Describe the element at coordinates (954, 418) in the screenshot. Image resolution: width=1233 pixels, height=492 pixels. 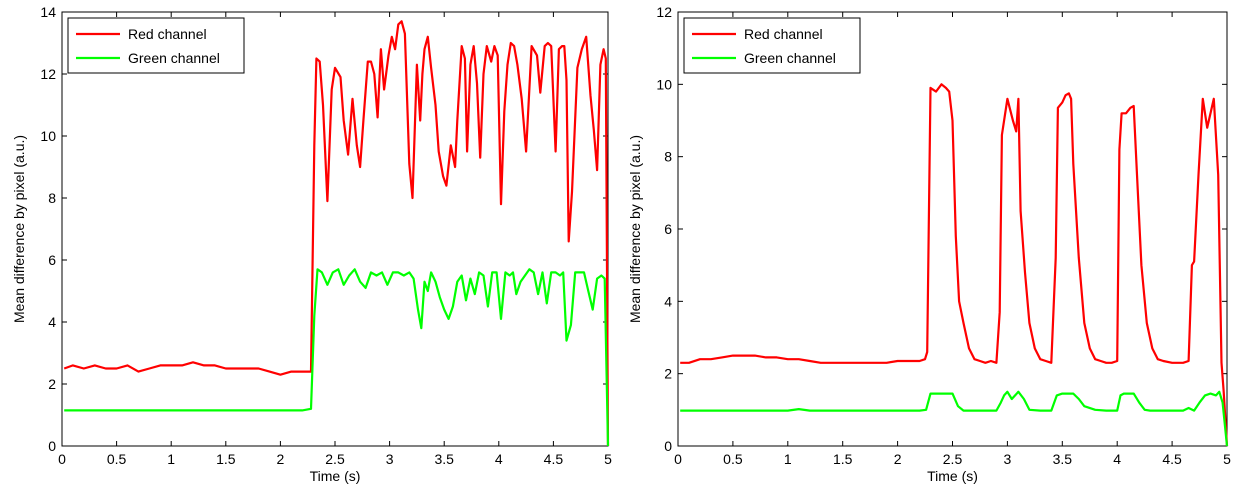
I see `series-line-green-channel` at that location.